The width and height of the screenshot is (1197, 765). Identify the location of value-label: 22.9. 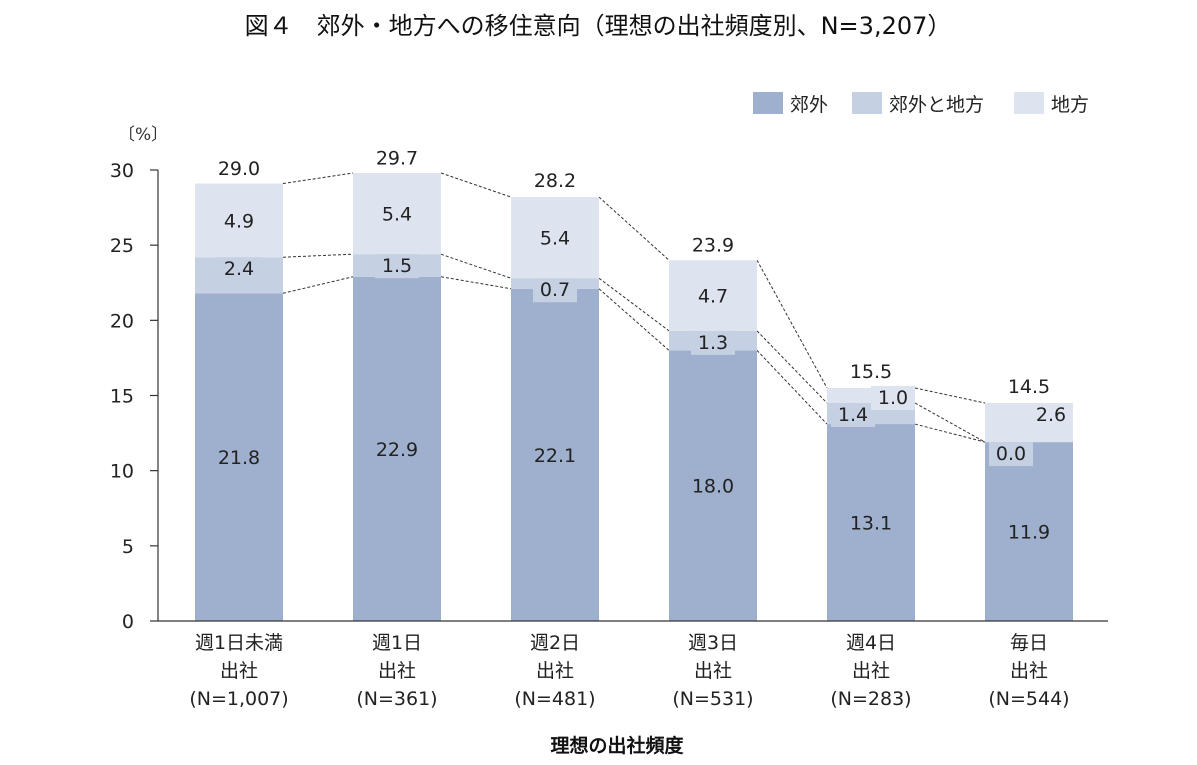
(397, 450).